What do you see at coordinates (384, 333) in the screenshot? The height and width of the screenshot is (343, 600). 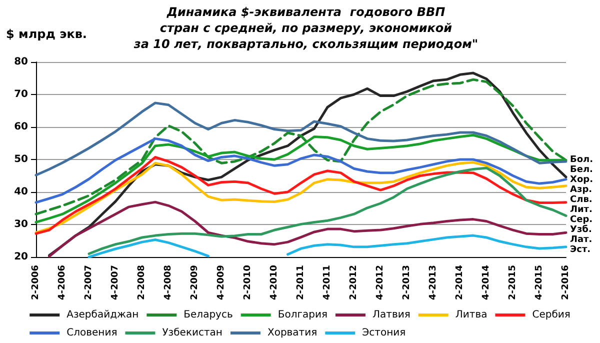 I see `legend-label: Эстония` at bounding box center [384, 333].